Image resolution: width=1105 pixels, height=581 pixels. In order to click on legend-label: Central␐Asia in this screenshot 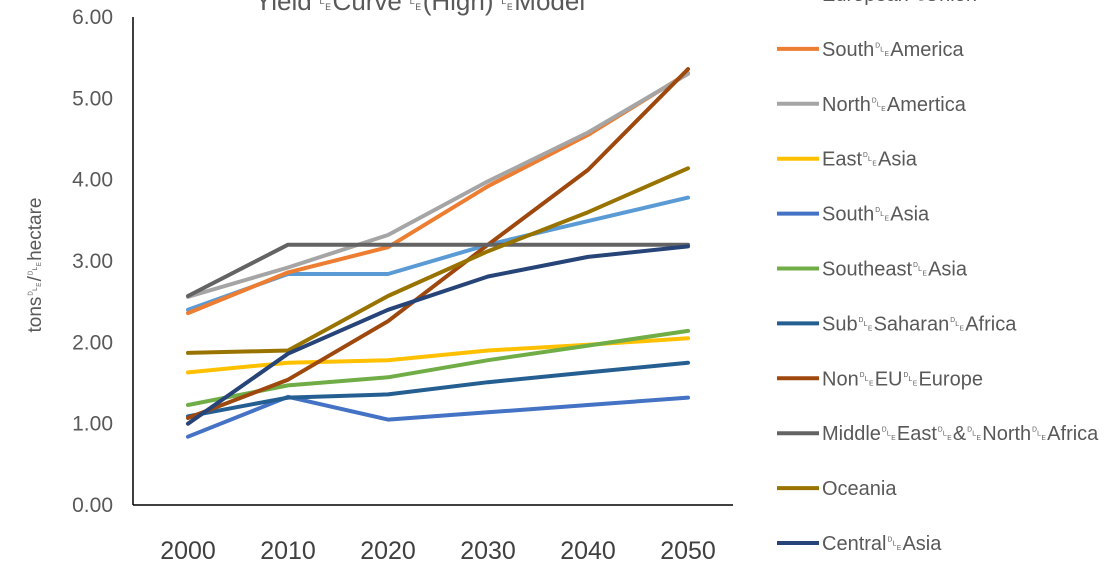, I will do `click(882, 544)`.